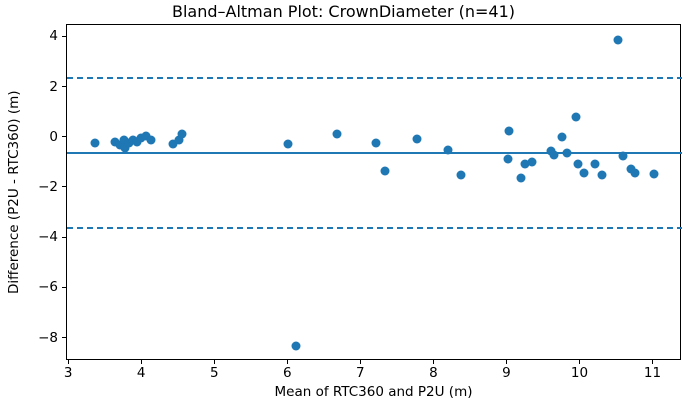  What do you see at coordinates (53, 36) in the screenshot?
I see `y-tick-label: 4` at bounding box center [53, 36].